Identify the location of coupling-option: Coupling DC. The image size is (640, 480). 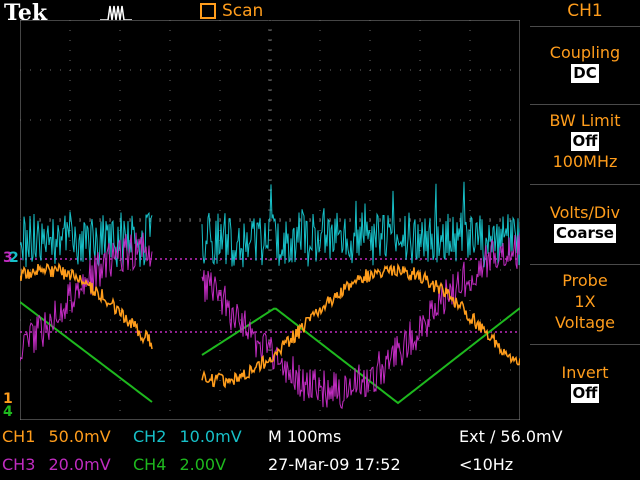
(585, 62).